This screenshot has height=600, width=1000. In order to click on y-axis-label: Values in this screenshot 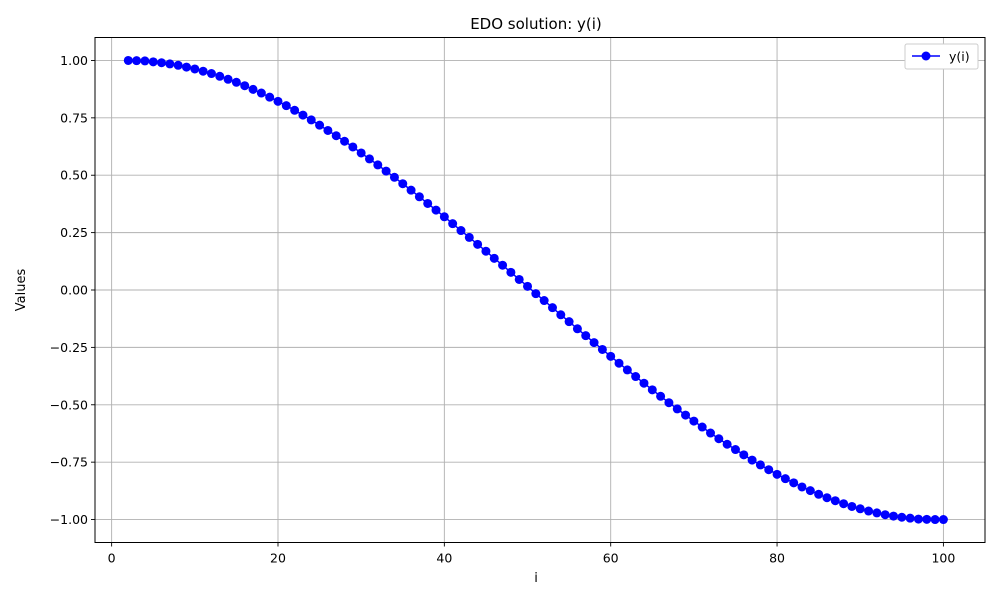, I will do `click(21, 290)`.